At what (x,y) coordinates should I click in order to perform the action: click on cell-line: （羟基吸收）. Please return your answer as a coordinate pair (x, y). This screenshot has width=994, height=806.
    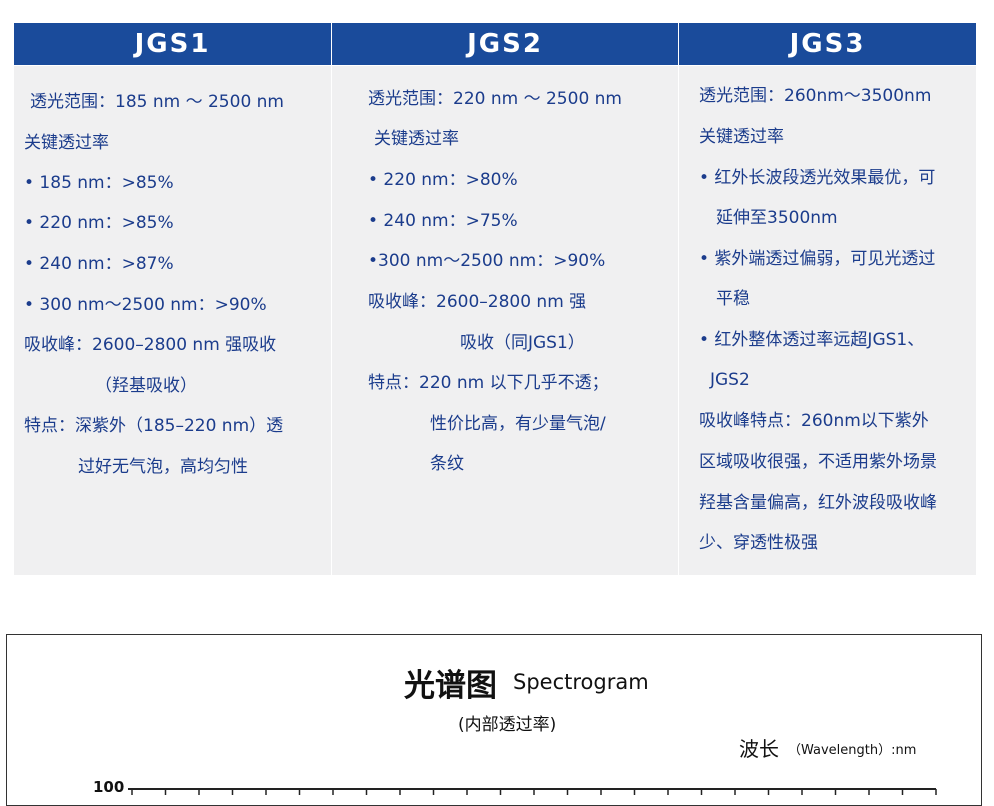
    Looking at the image, I should click on (146, 386).